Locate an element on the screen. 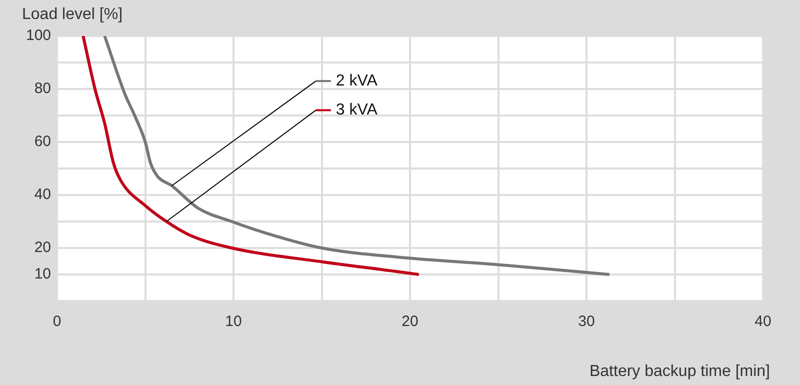 The height and width of the screenshot is (385, 800). x-tick-label: 10 is located at coordinates (233, 321).